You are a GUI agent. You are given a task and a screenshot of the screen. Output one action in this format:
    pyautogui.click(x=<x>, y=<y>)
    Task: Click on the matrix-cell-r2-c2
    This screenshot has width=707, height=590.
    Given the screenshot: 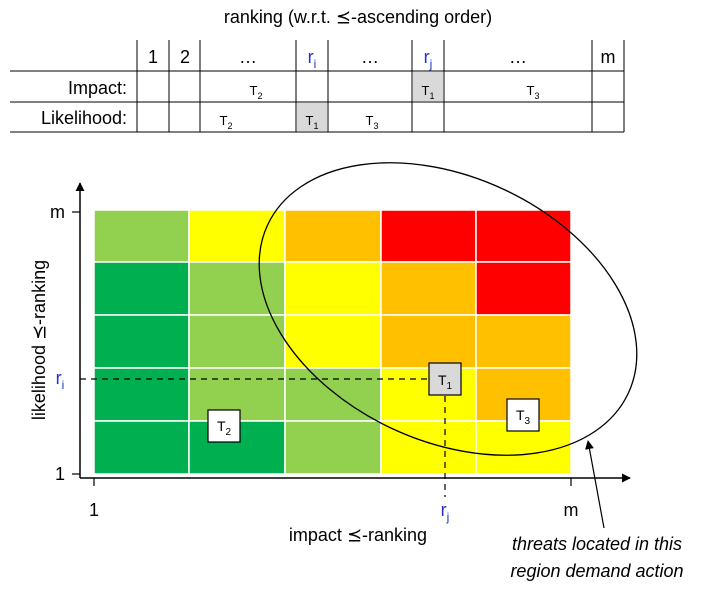 What is the action you would take?
    pyautogui.click(x=237, y=288)
    